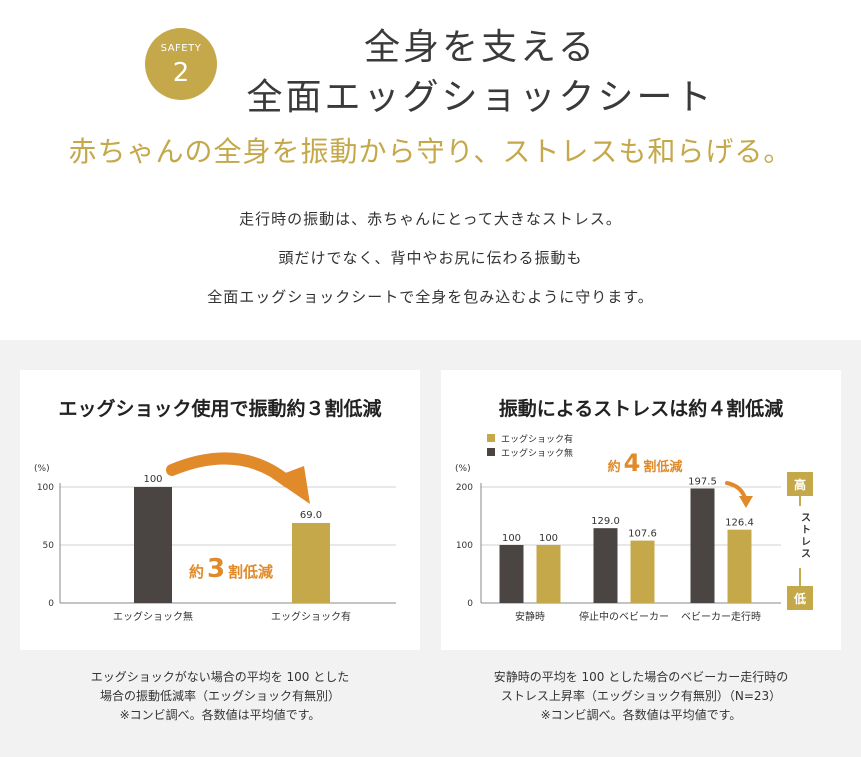 The height and width of the screenshot is (757, 861). What do you see at coordinates (537, 439) in the screenshot?
I see `legend-label: エッグショック有` at bounding box center [537, 439].